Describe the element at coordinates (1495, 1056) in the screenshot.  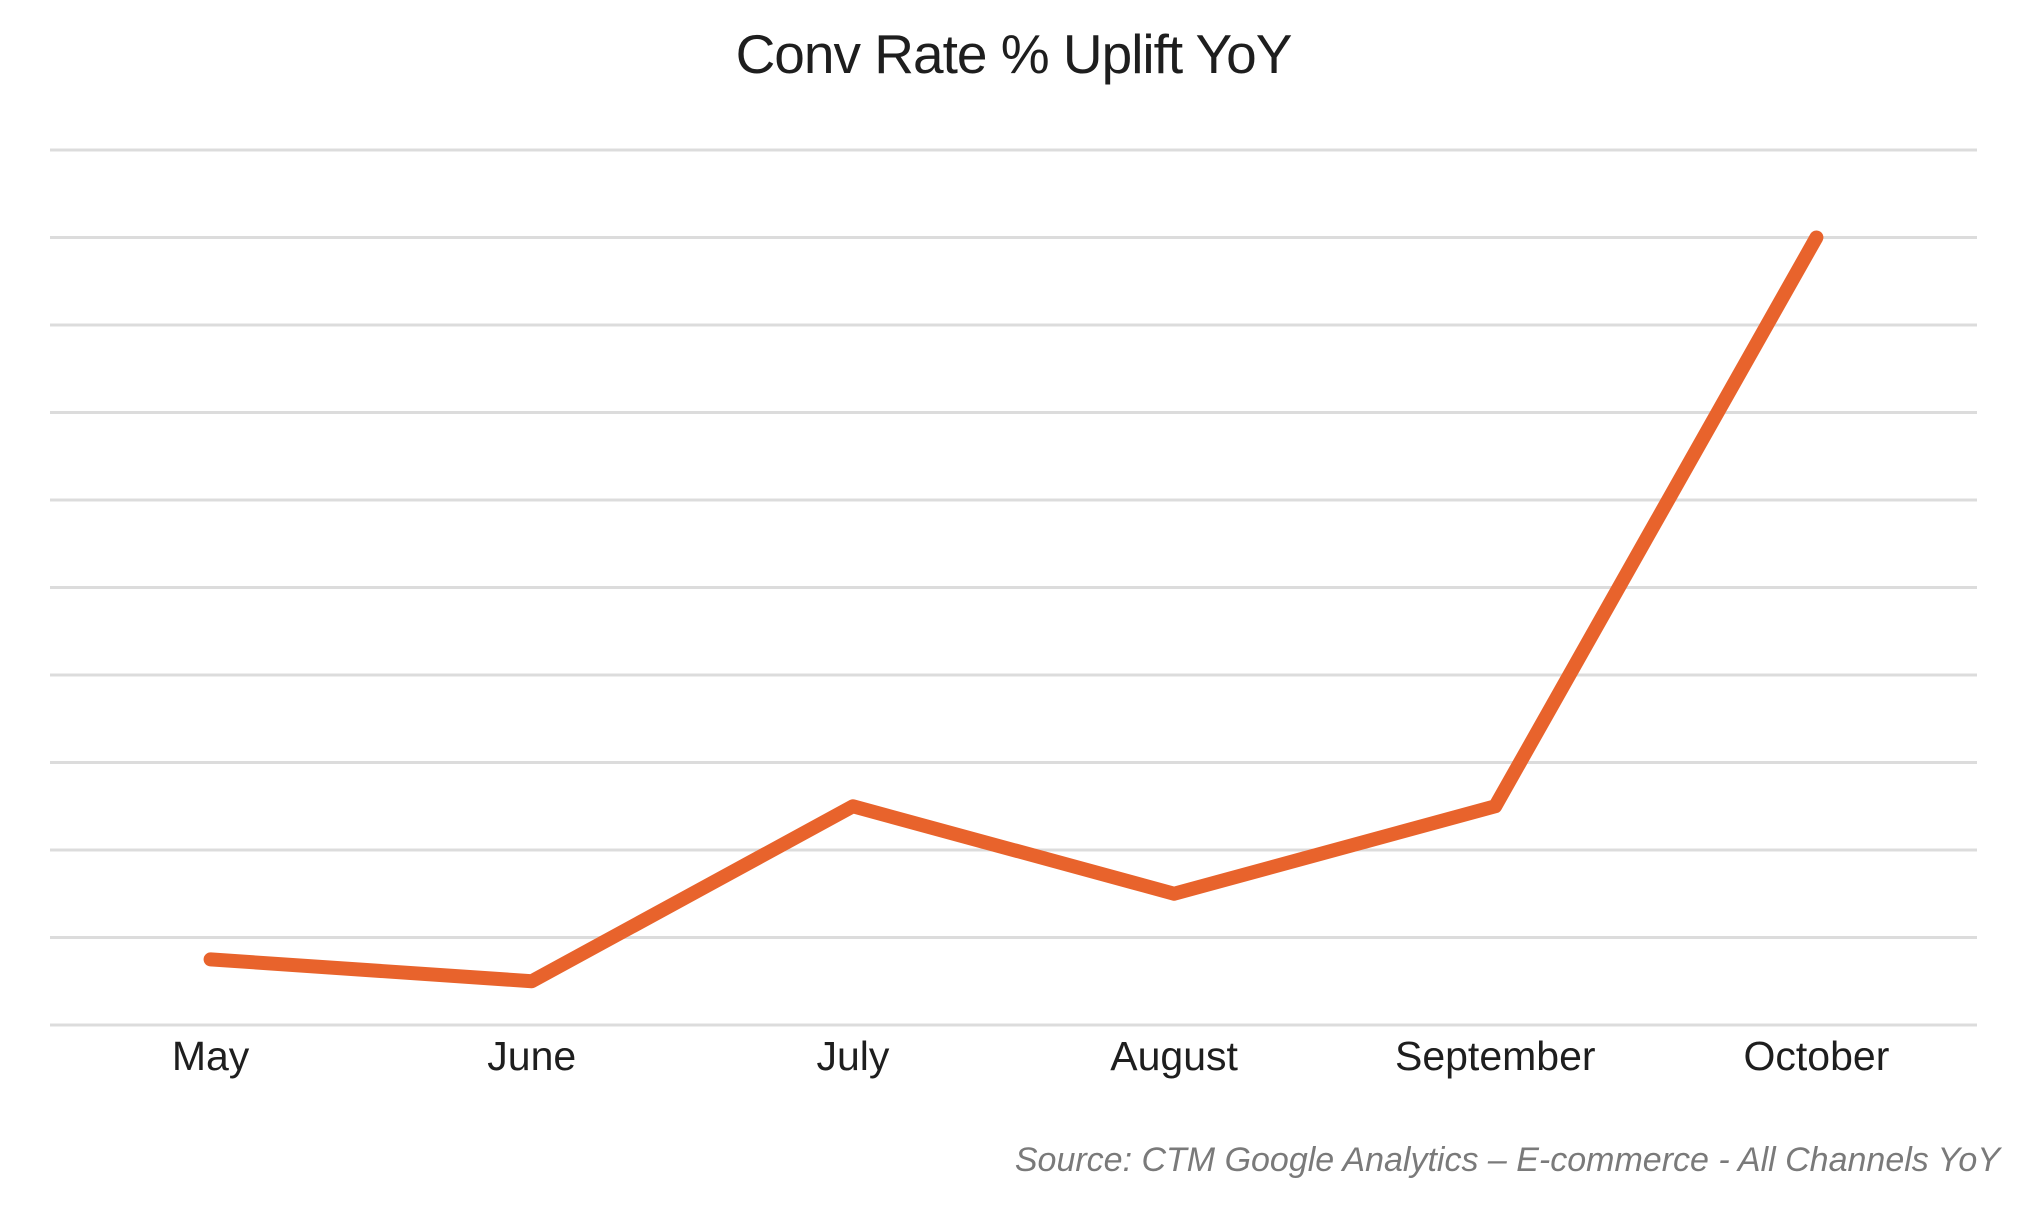
I see `x-axis-label: September` at that location.